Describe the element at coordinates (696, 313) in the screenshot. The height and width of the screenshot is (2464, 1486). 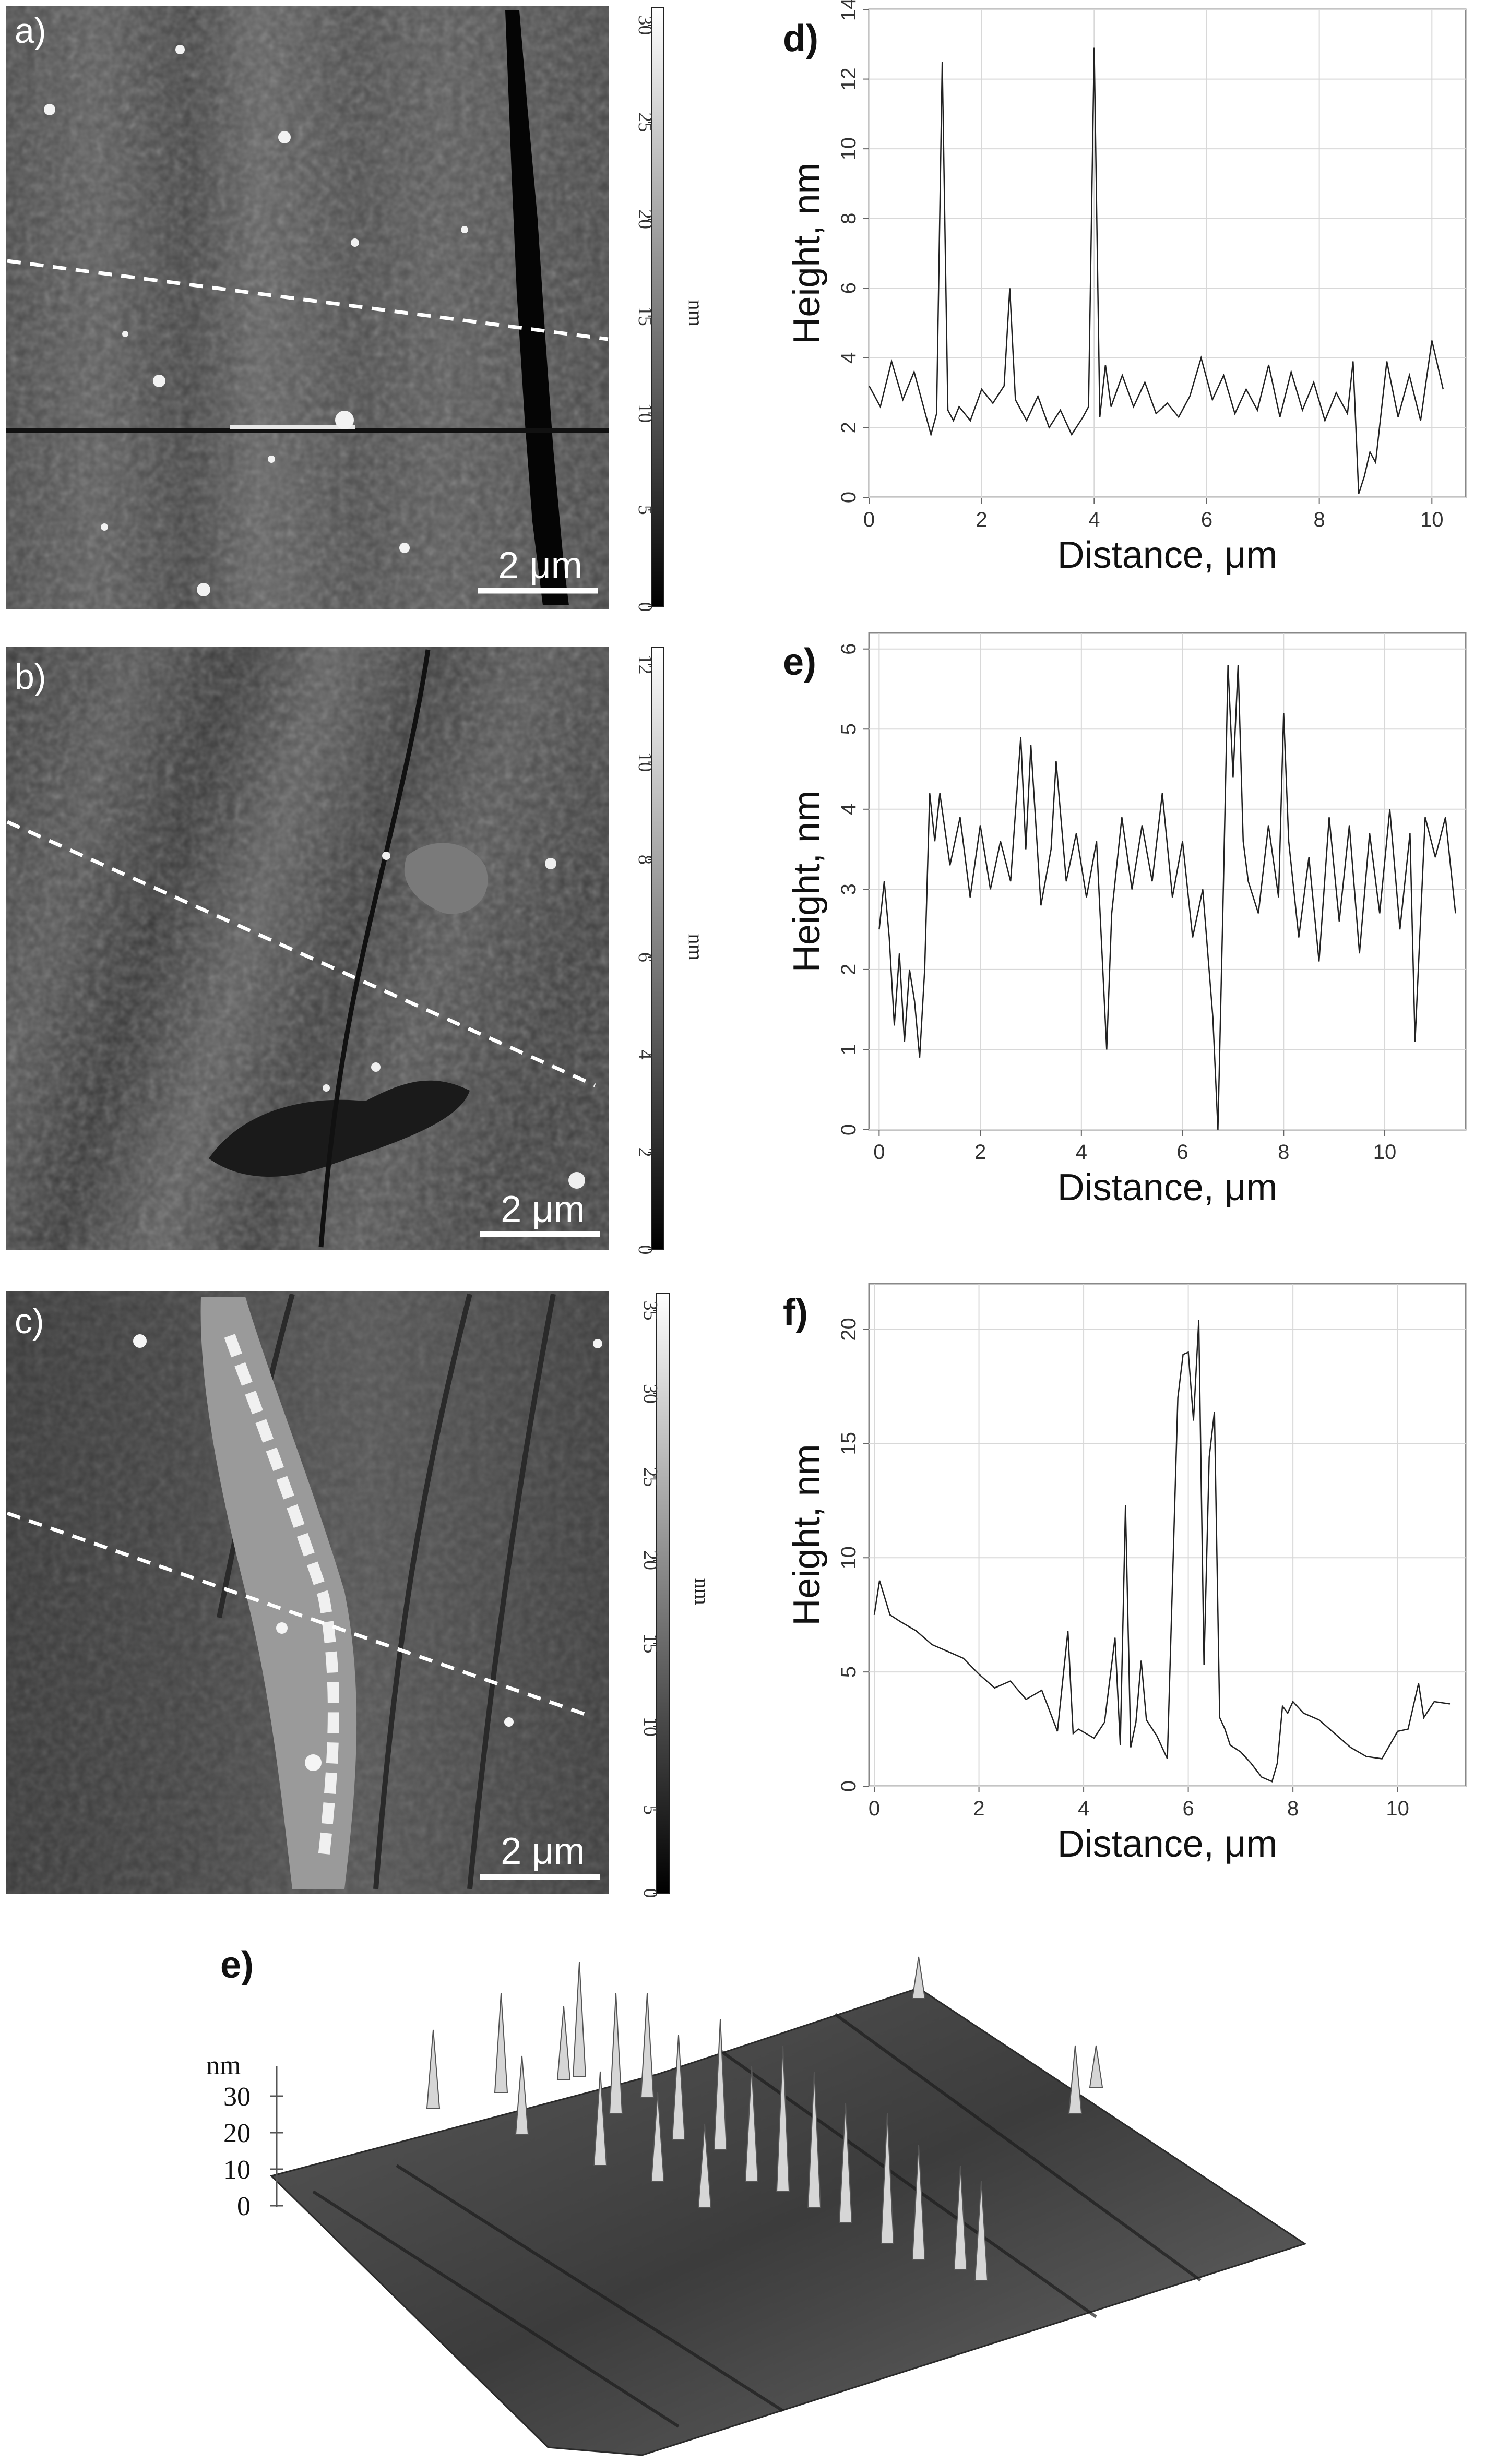
I see `colorbar-a-unit: nm` at that location.